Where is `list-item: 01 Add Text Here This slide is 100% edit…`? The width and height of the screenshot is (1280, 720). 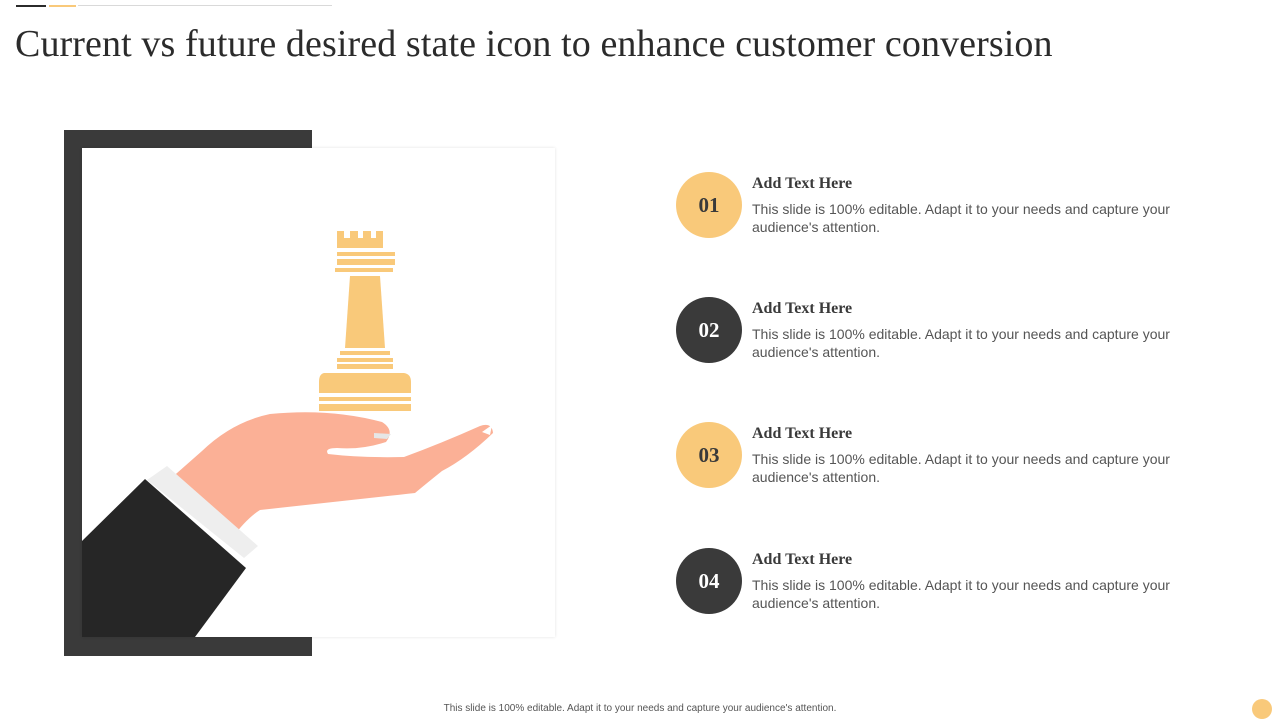 list-item: 01 Add Text Here This slide is 100% edit… is located at coordinates (941, 207).